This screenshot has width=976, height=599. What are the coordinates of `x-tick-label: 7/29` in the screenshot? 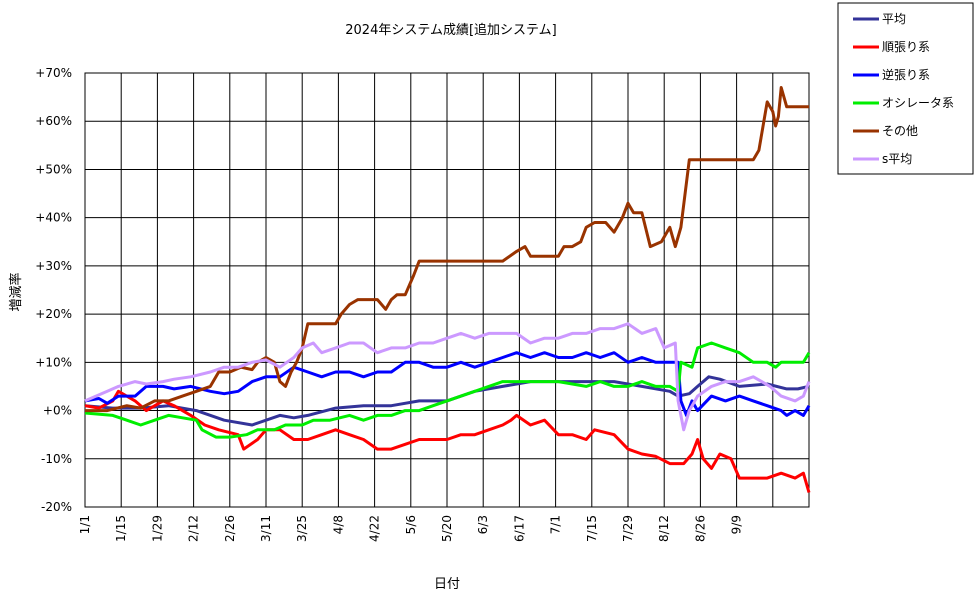 It's located at (628, 528).